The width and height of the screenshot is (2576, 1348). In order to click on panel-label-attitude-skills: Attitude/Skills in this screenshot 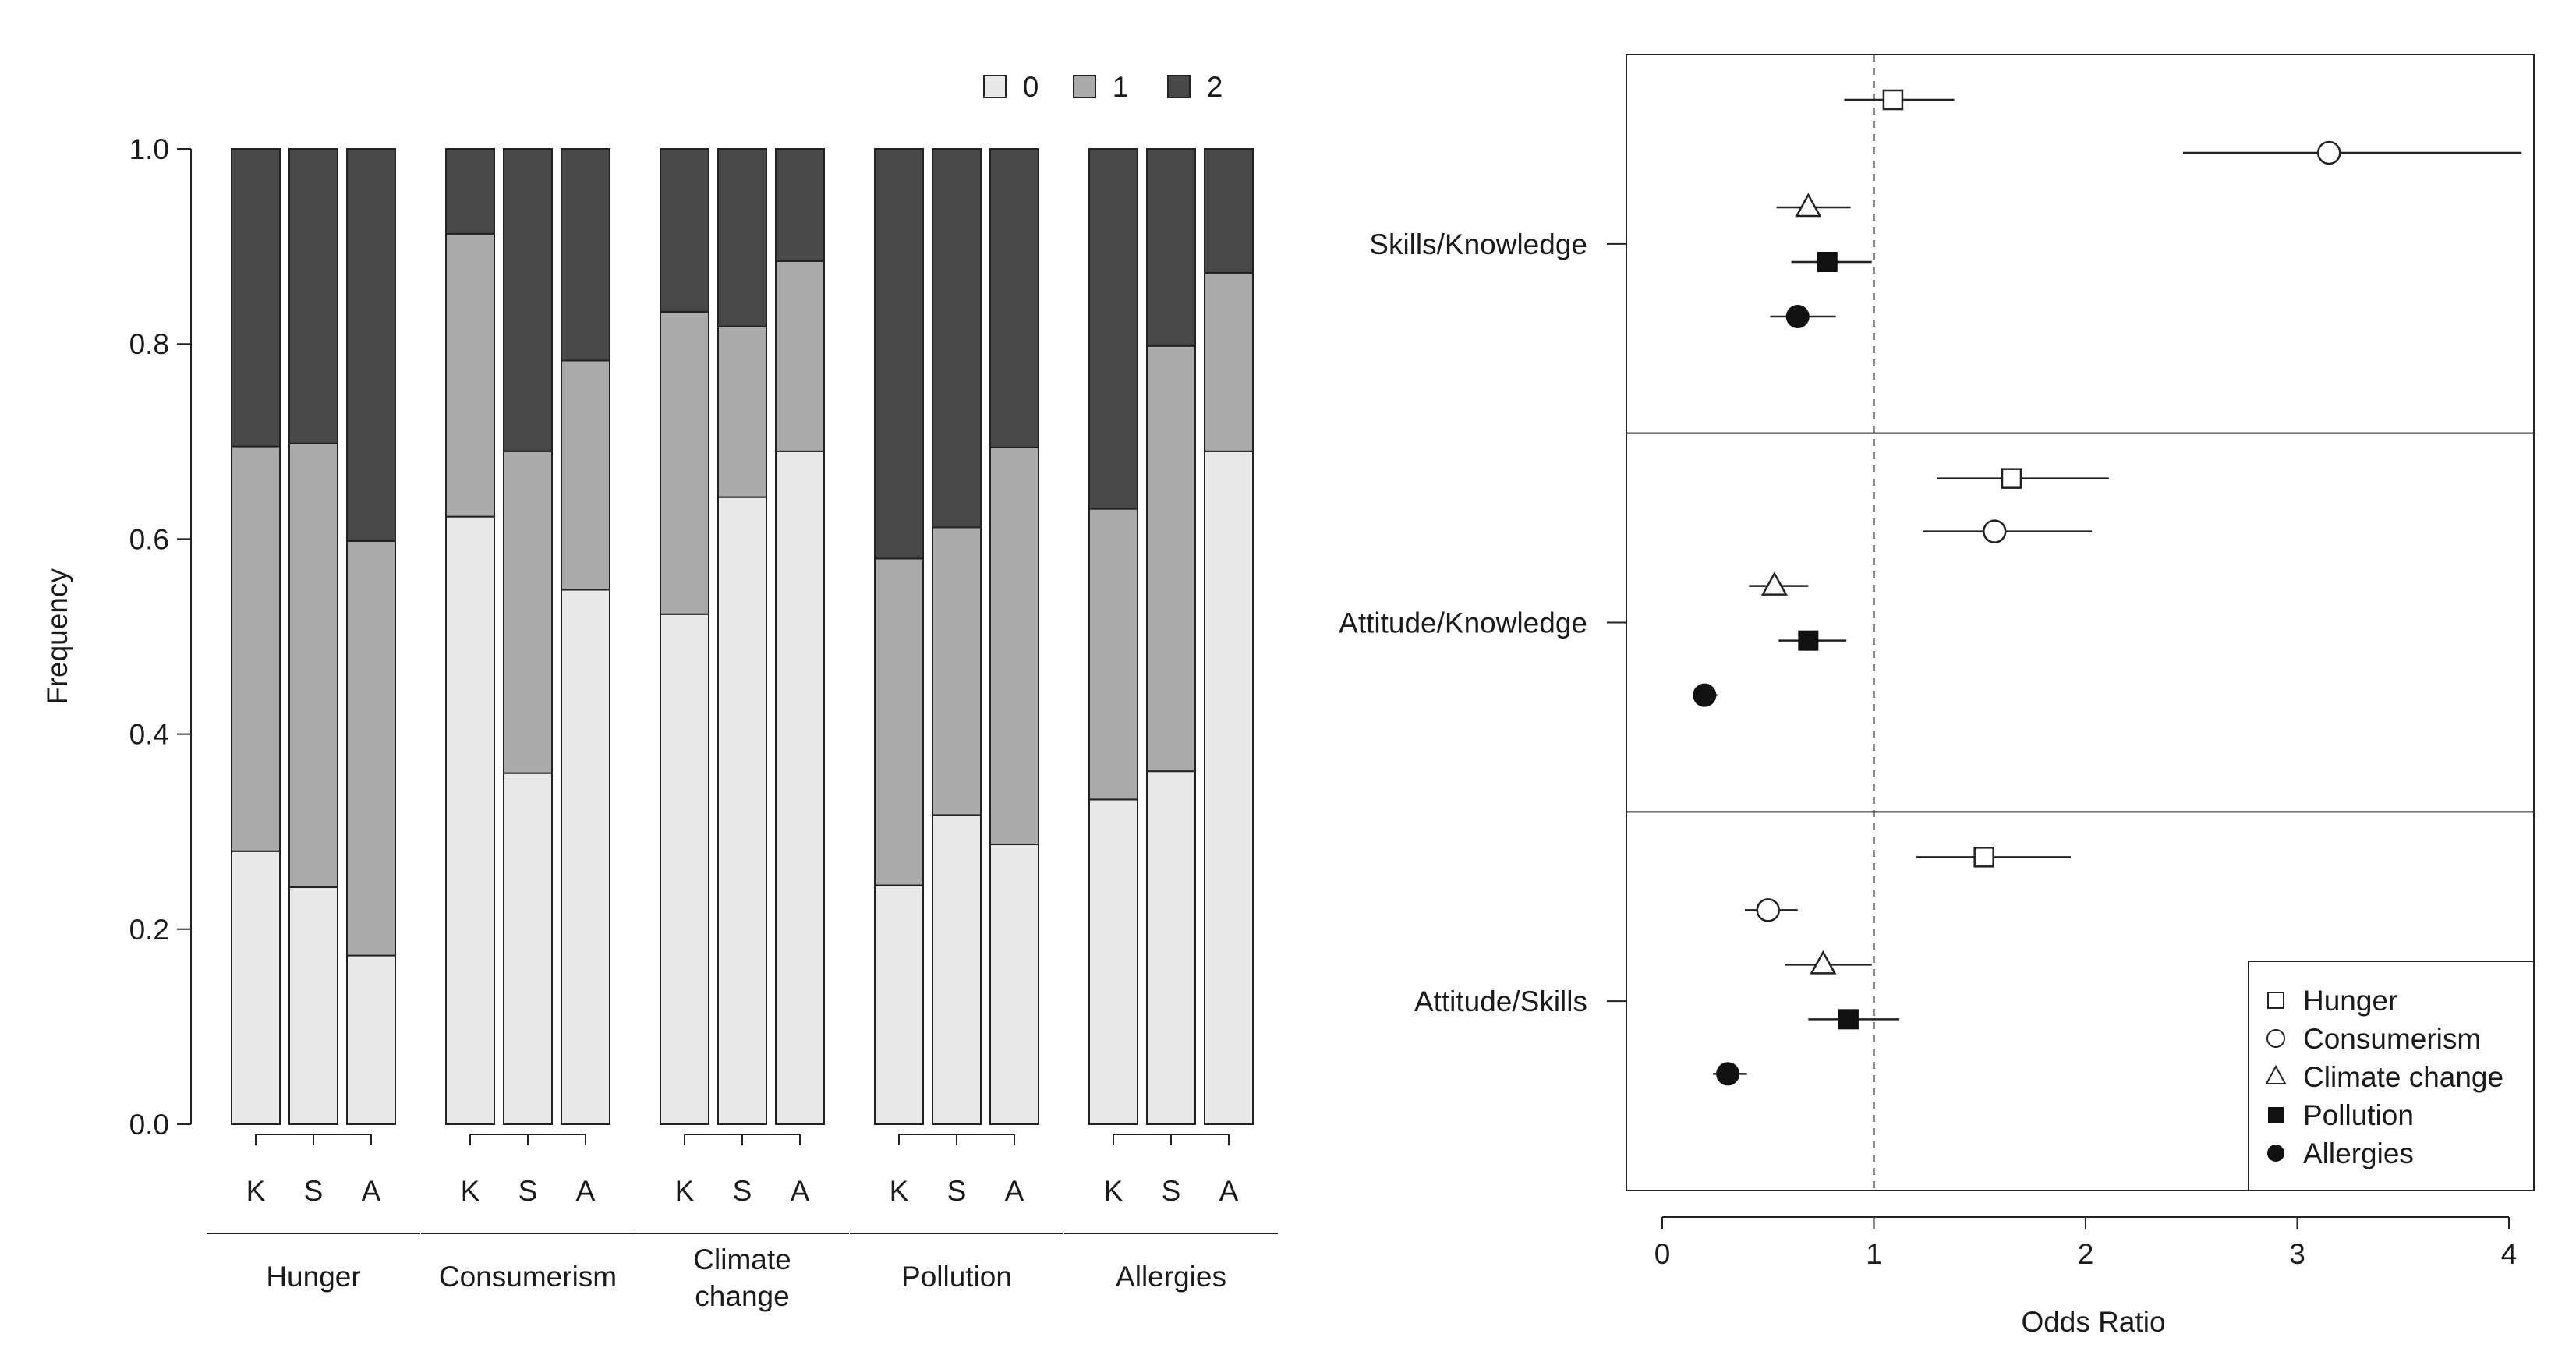, I will do `click(1500, 1001)`.